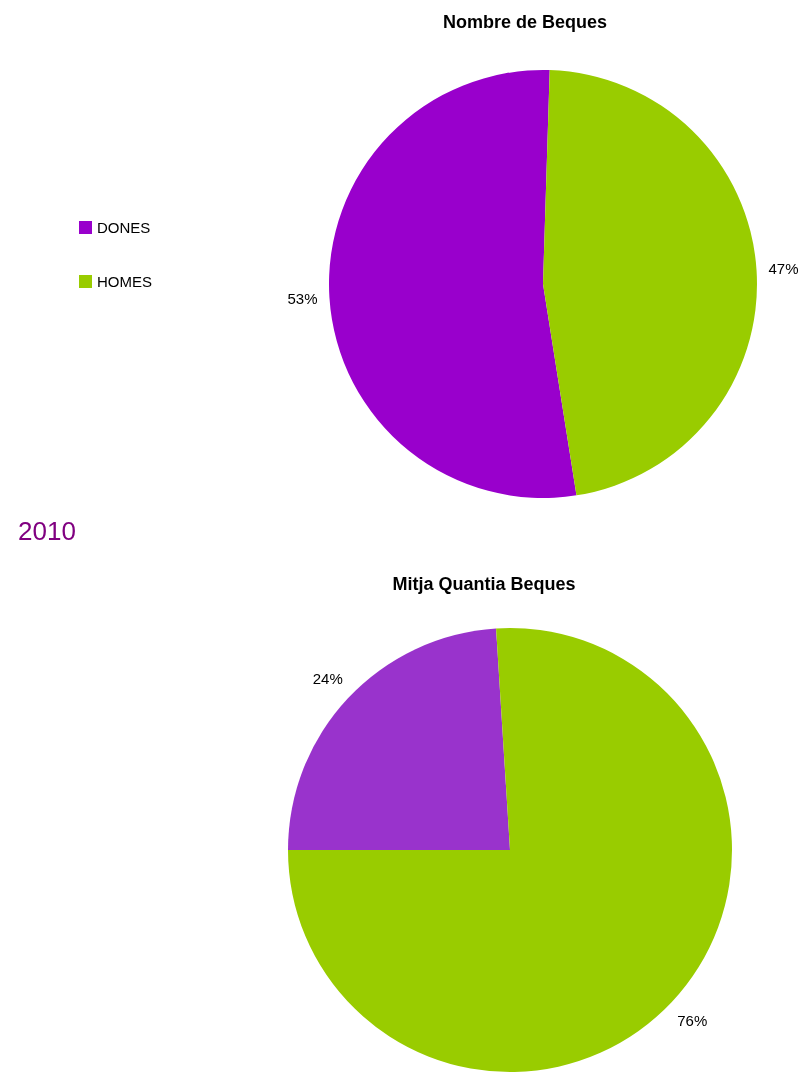 The image size is (802, 1077). What do you see at coordinates (327, 678) in the screenshot?
I see `data-label: 24%` at bounding box center [327, 678].